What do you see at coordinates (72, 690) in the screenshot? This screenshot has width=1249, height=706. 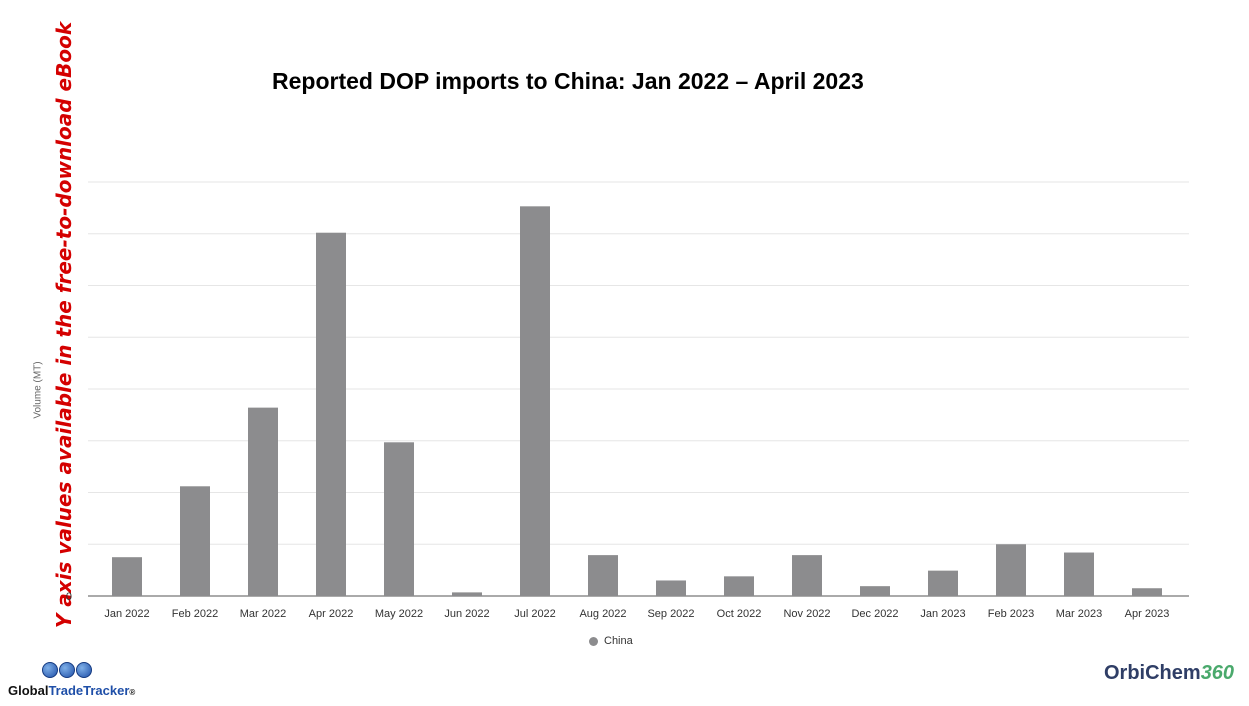 I see `gtt-logo-text: GlobalTradeTracker®` at bounding box center [72, 690].